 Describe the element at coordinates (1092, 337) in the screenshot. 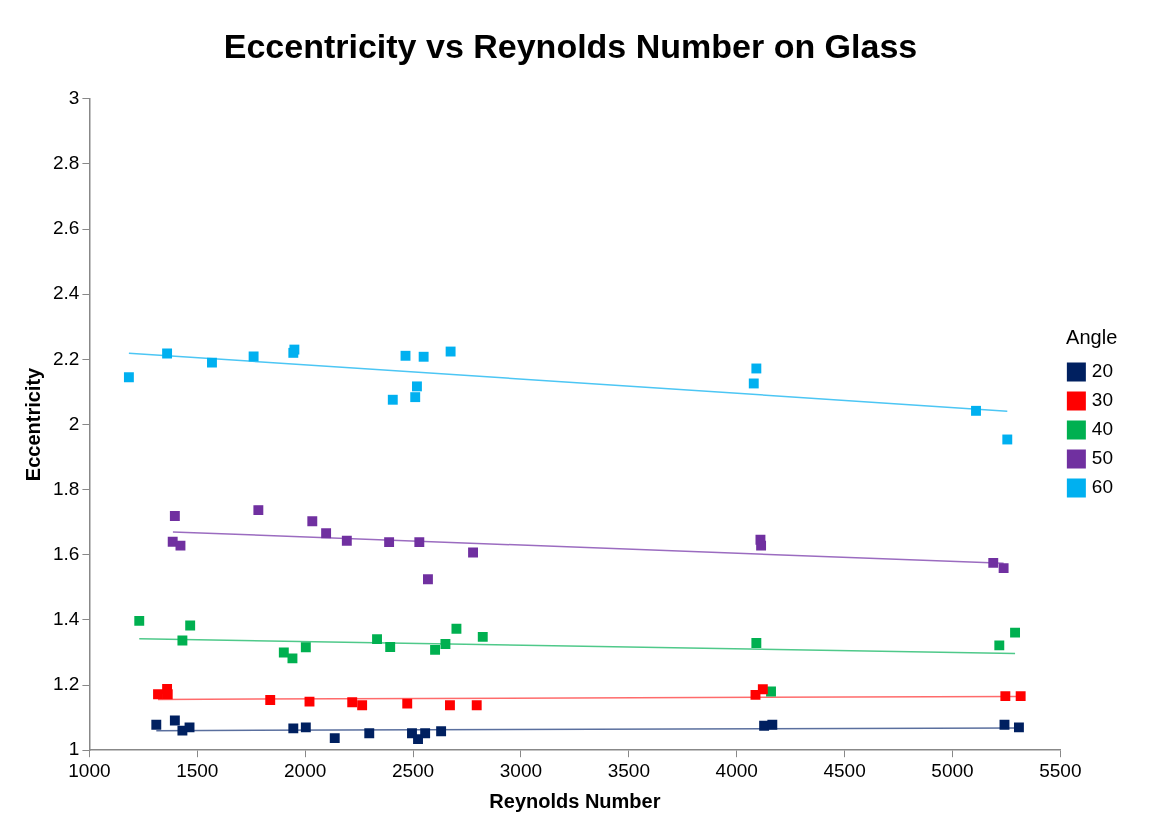

I see `legend-title: Angle` at that location.